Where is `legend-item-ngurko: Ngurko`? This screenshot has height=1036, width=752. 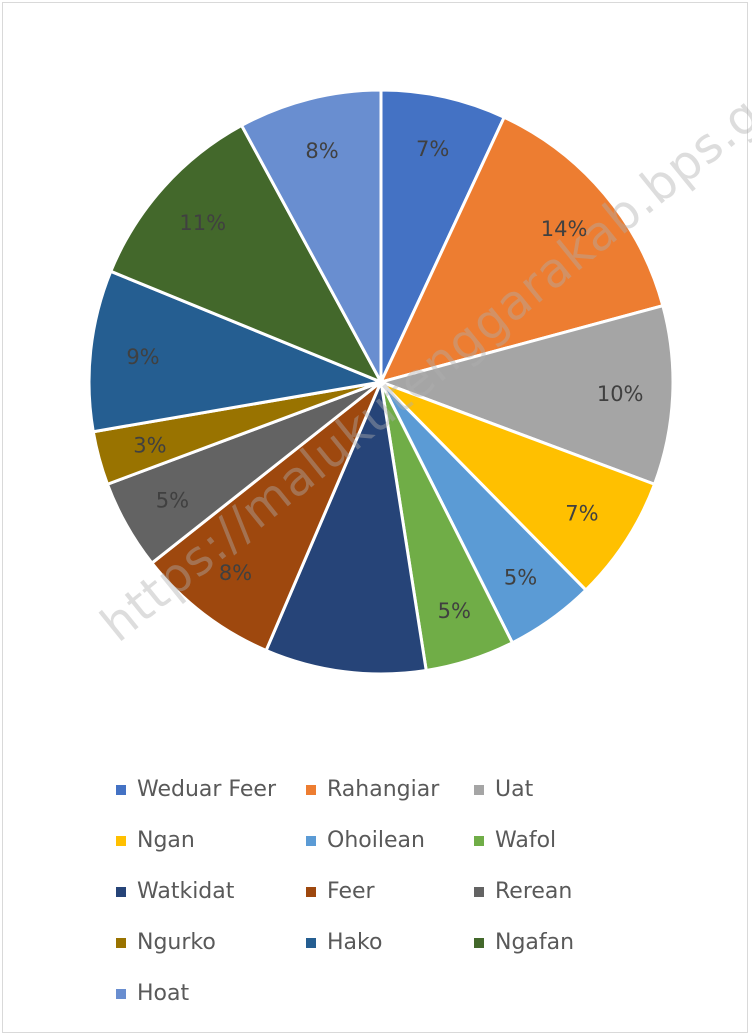 legend-item-ngurko: Ngurko is located at coordinates (211, 942).